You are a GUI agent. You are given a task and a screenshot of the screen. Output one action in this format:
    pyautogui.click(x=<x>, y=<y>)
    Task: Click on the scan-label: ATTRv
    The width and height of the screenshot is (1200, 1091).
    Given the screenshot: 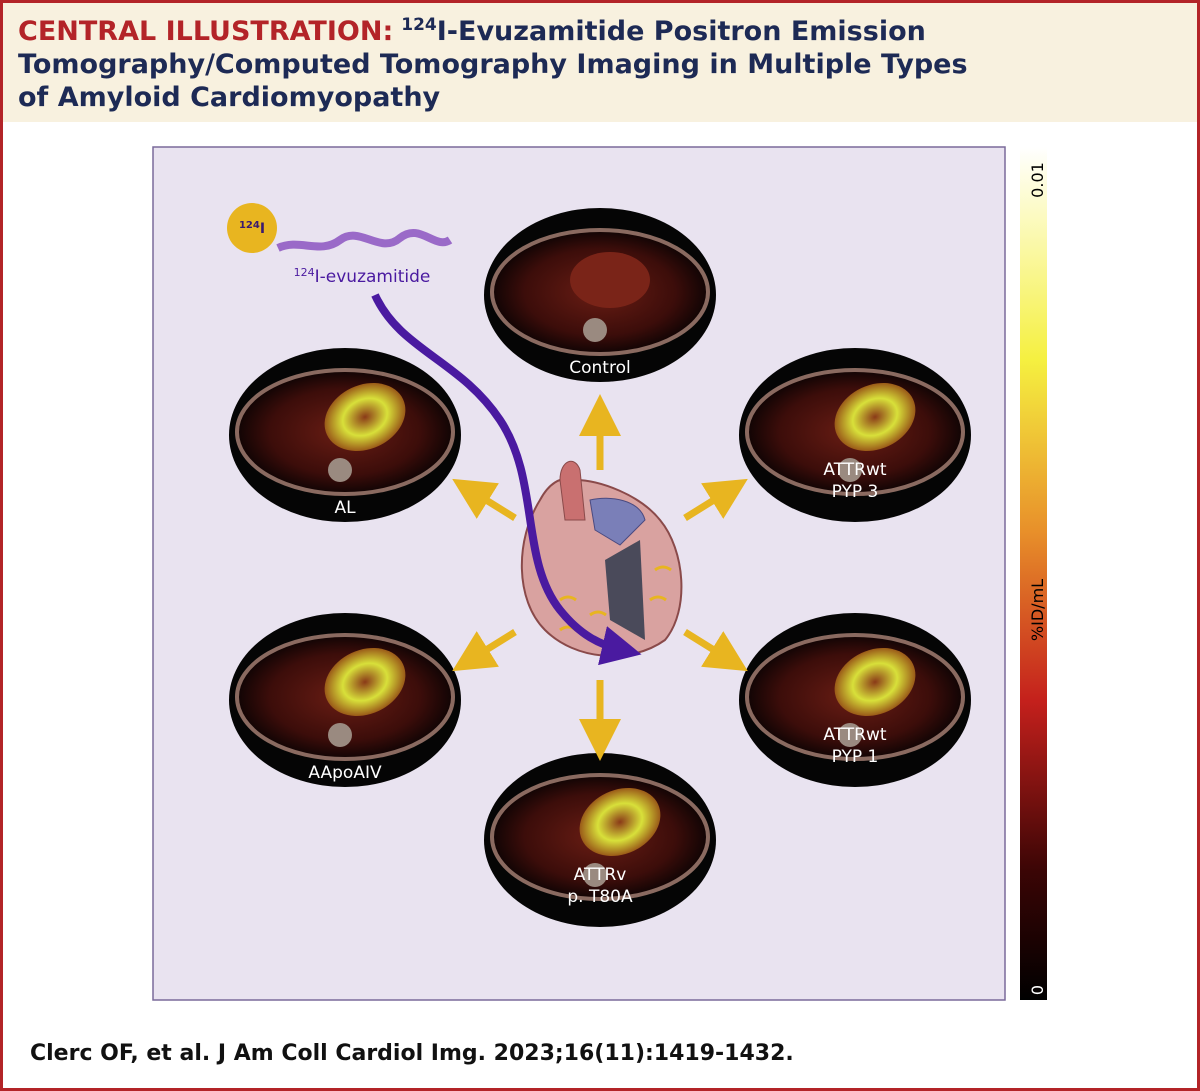 What is the action you would take?
    pyautogui.click(x=600, y=875)
    